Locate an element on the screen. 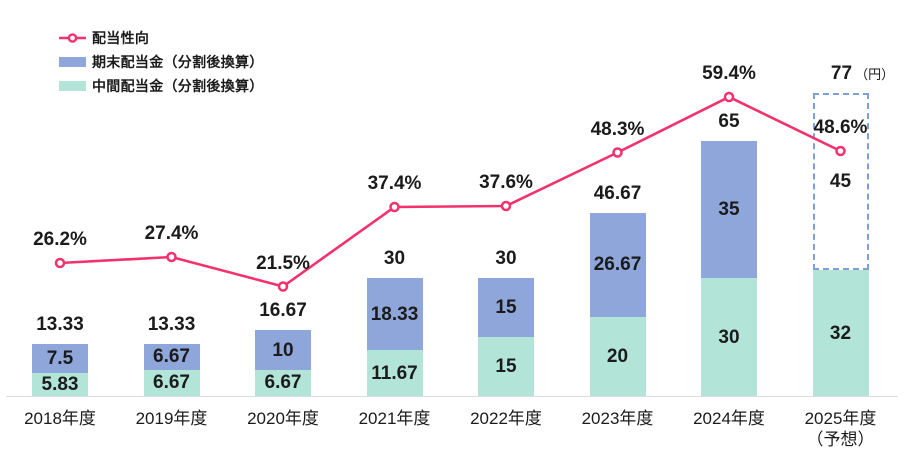 This screenshot has height=452, width=904. legend-label-payout-ratio: 配当性向 is located at coordinates (121, 38).